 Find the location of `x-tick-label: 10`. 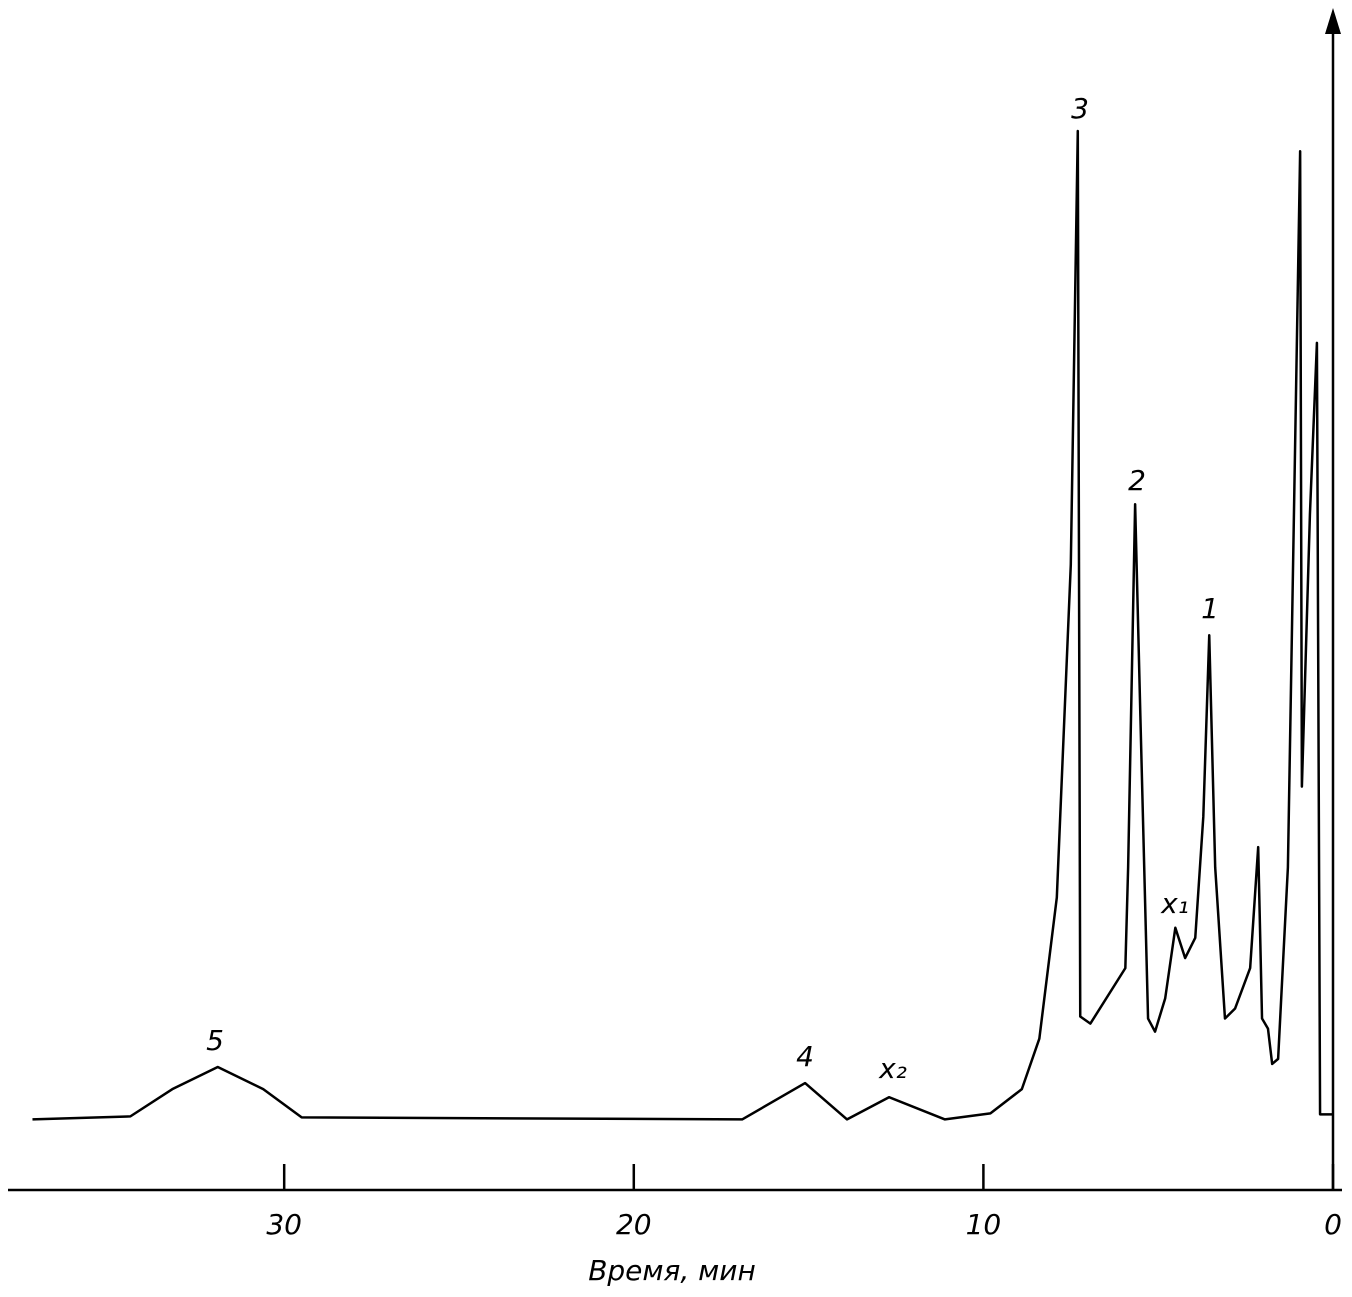

x-tick-label: 10 is located at coordinates (984, 1224).